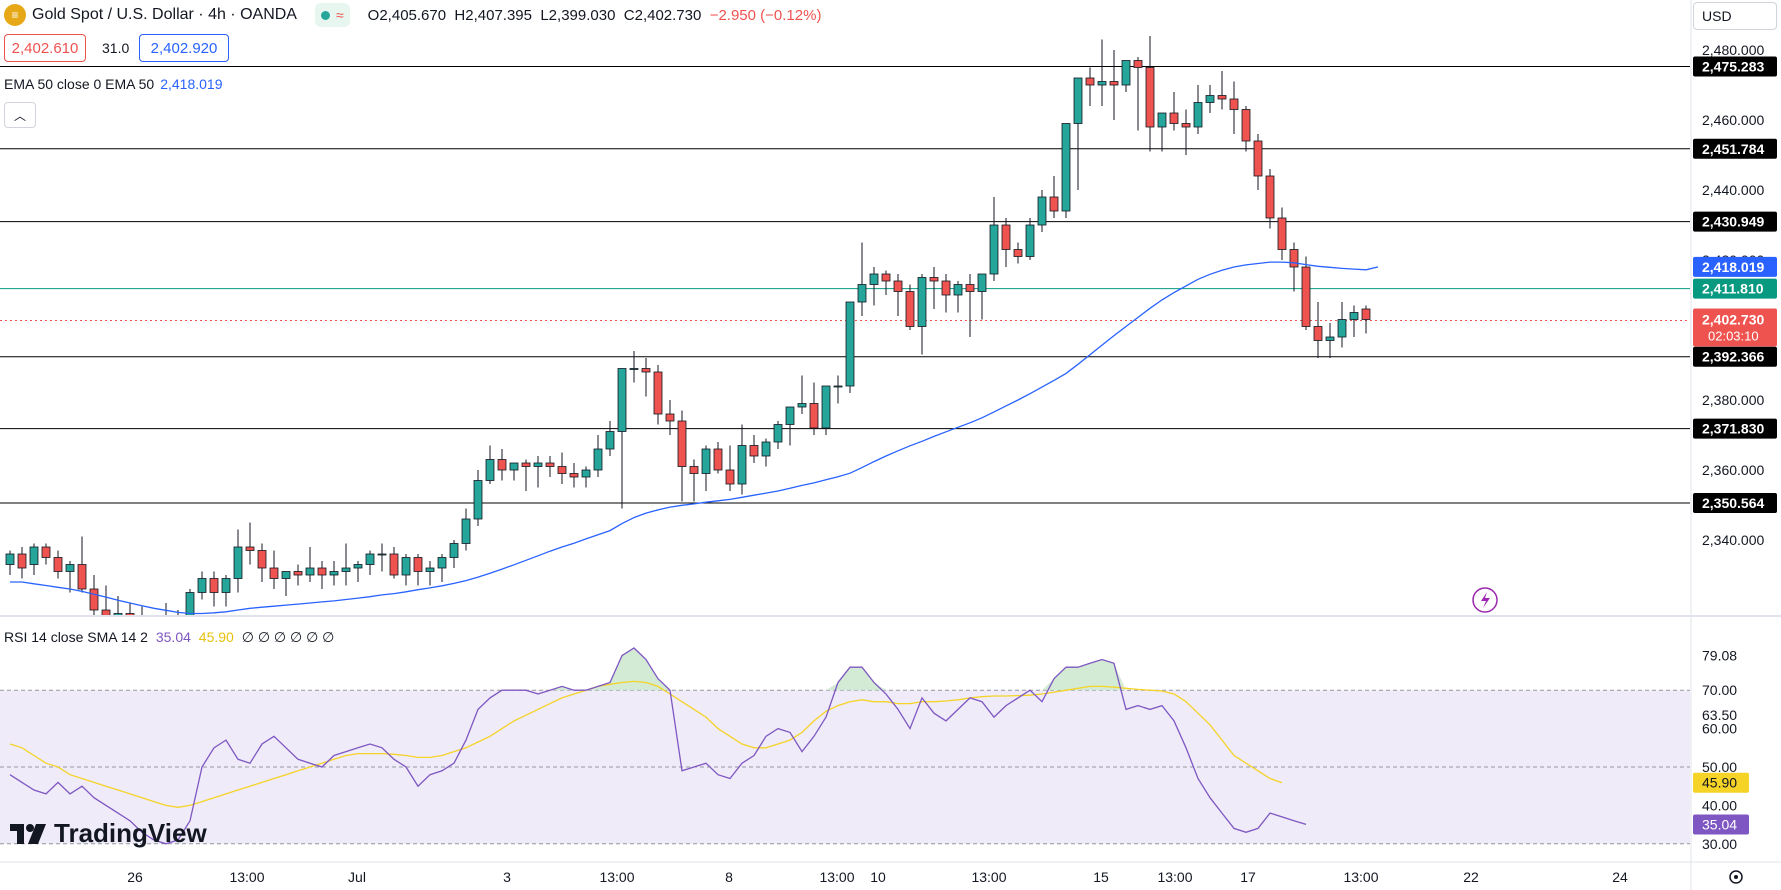 The height and width of the screenshot is (890, 1781). What do you see at coordinates (107, 833) in the screenshot?
I see `tradingview-logo: TradingView` at bounding box center [107, 833].